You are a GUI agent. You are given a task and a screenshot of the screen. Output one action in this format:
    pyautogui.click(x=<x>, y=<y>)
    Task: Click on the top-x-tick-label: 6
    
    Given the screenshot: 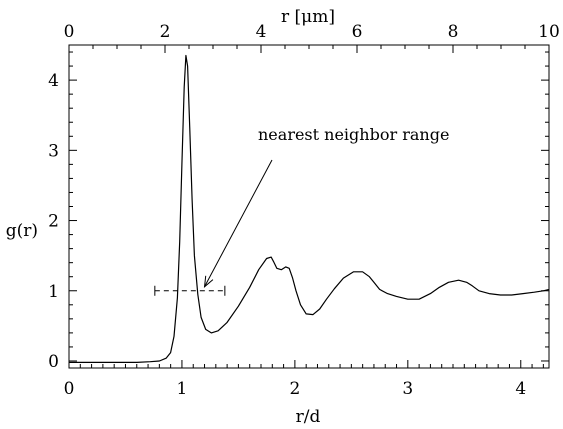 What is the action you would take?
    pyautogui.click(x=357, y=32)
    